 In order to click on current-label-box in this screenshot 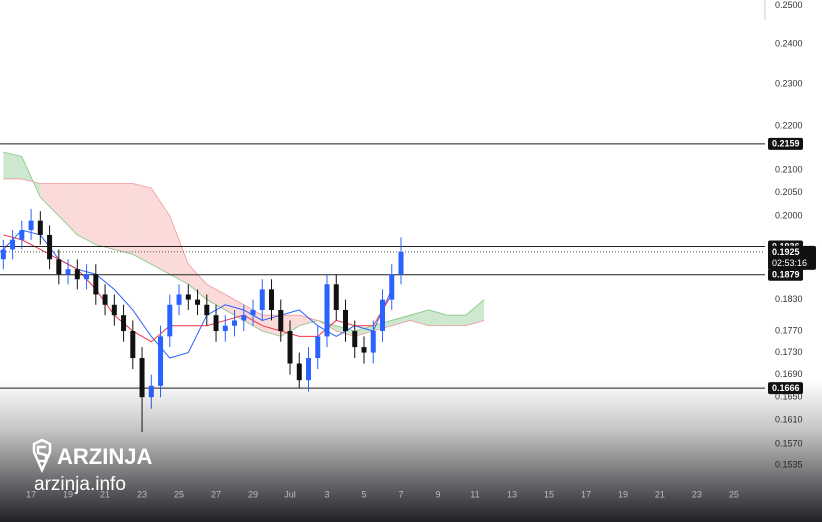, I will do `click(792, 257)`.